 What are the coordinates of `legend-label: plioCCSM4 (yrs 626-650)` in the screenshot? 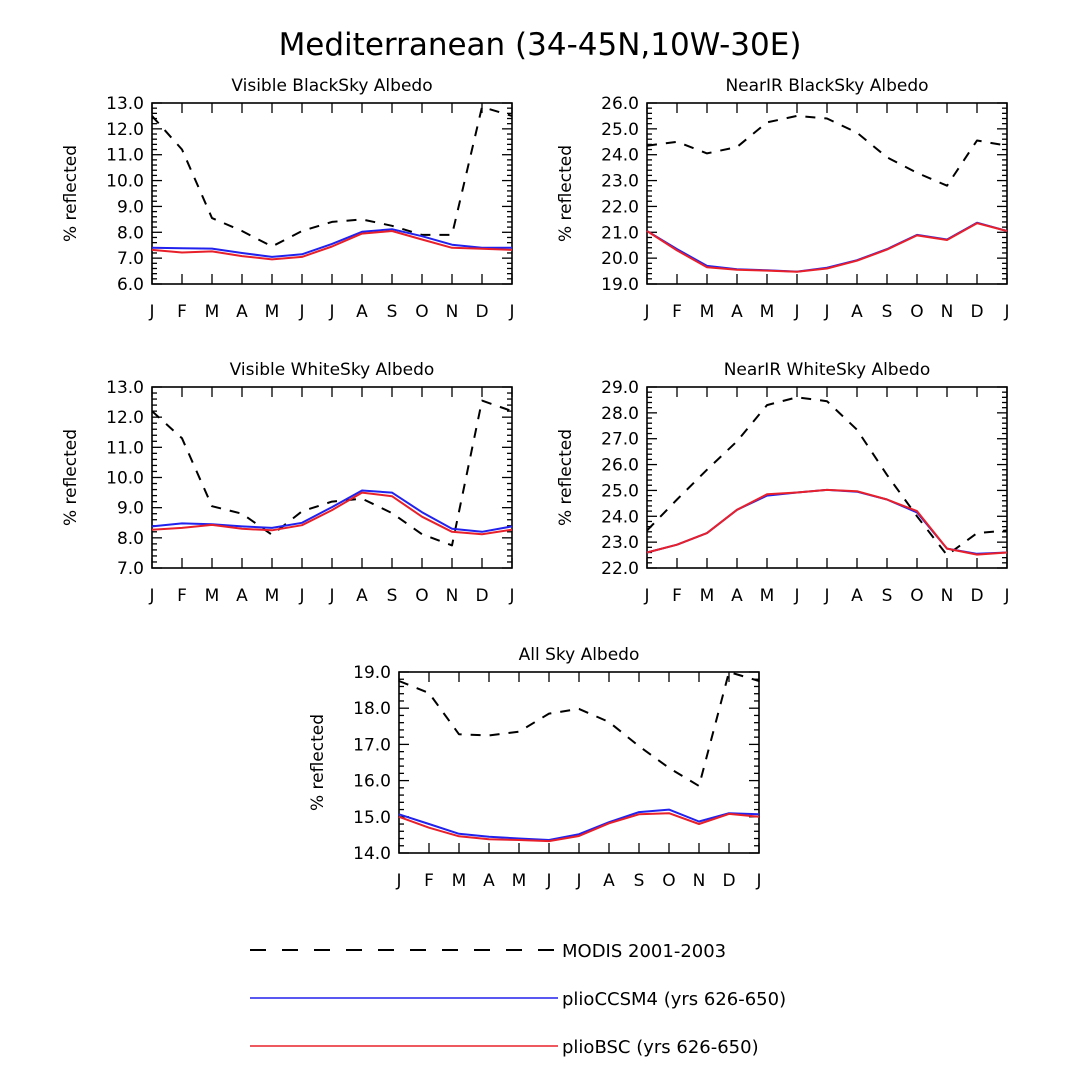 It's located at (674, 999).